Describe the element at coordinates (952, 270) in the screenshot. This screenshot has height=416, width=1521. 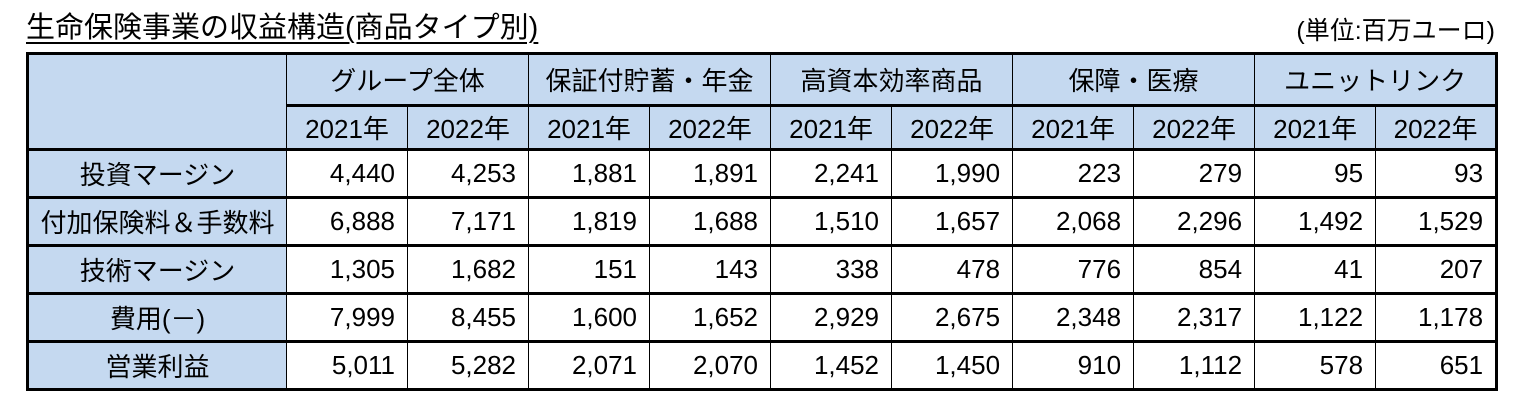
I see `data-cell: 478` at that location.